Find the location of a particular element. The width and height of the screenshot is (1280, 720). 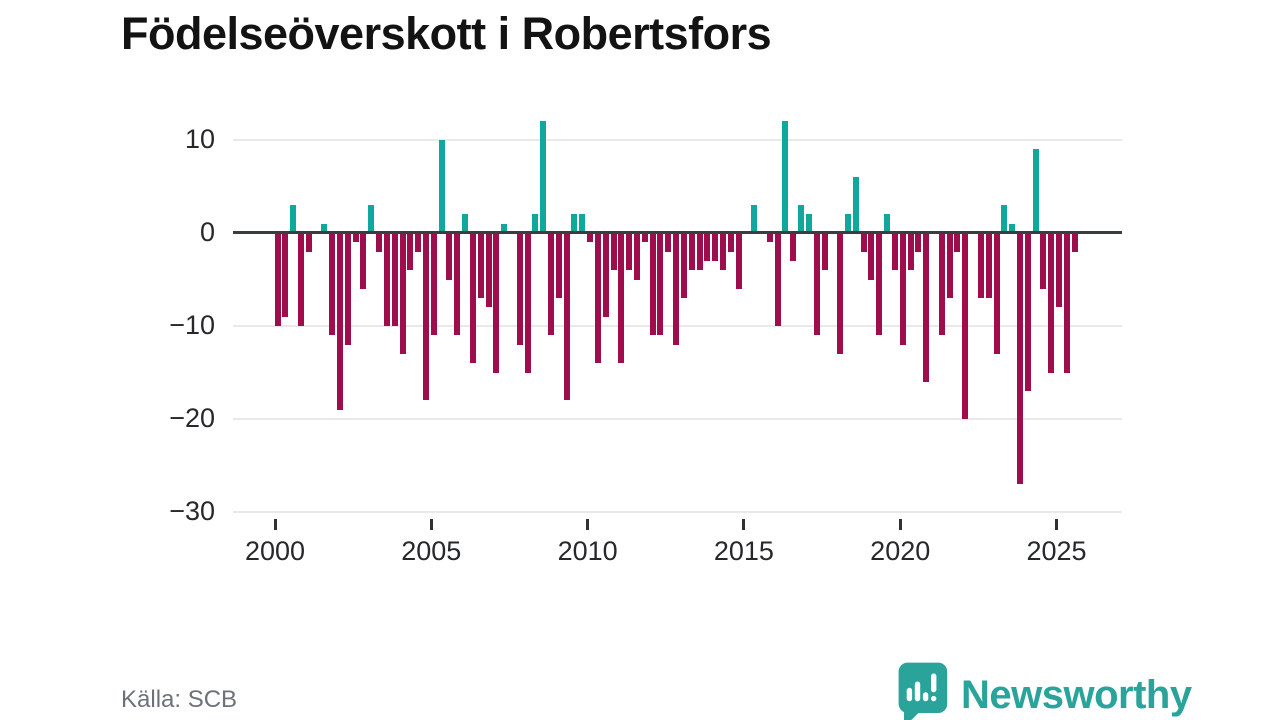

newsworthy-logo: Newsworthy is located at coordinates (1043, 690).